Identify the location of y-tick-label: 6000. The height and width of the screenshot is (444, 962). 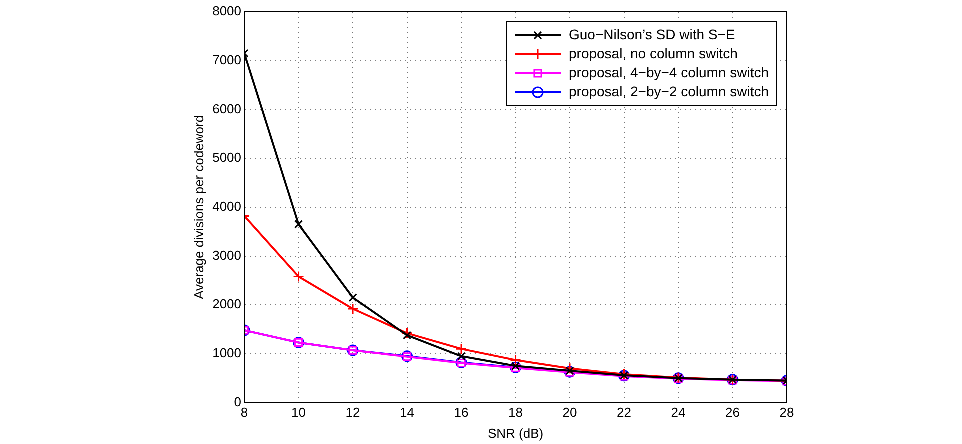
(227, 108).